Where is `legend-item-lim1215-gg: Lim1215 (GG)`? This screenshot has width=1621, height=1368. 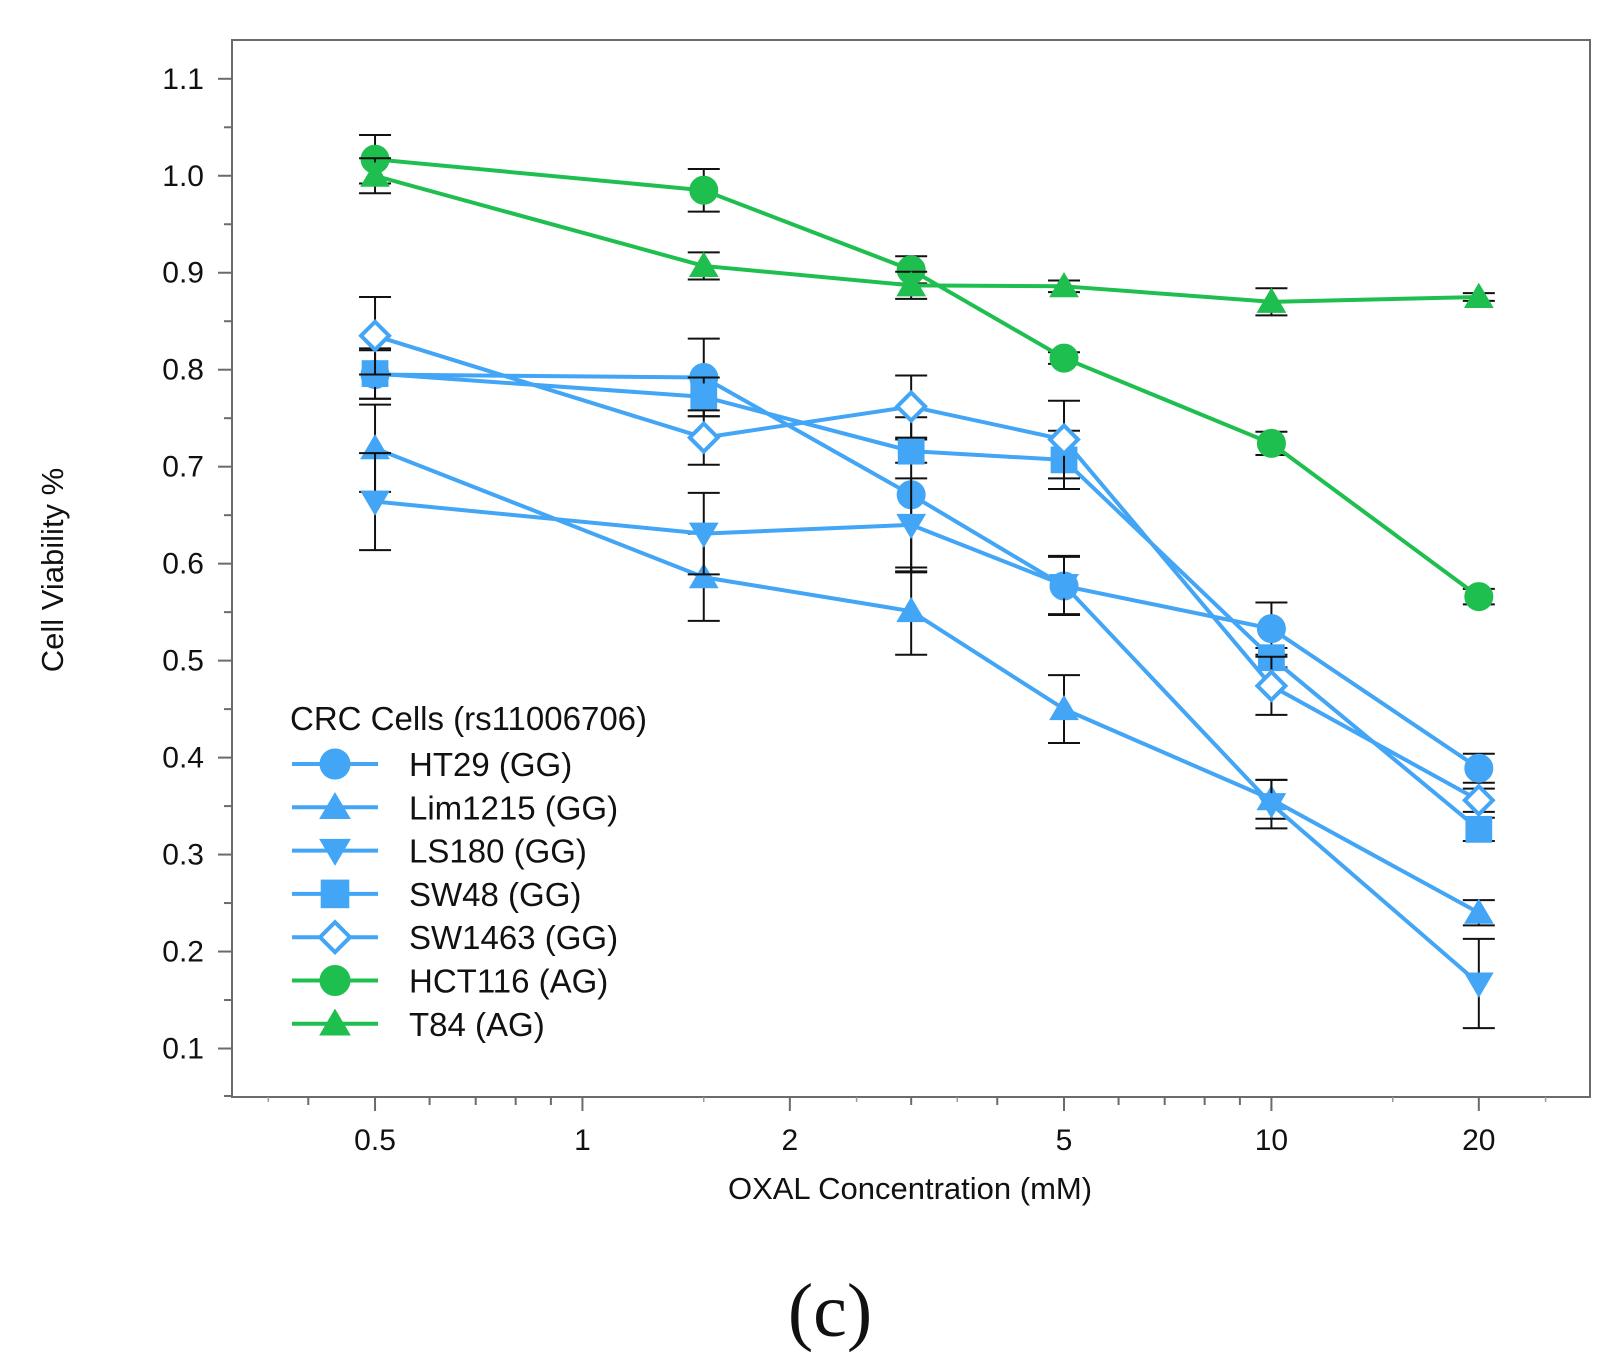
legend-item-lim1215-gg: Lim1215 (GG) is located at coordinates (455, 807).